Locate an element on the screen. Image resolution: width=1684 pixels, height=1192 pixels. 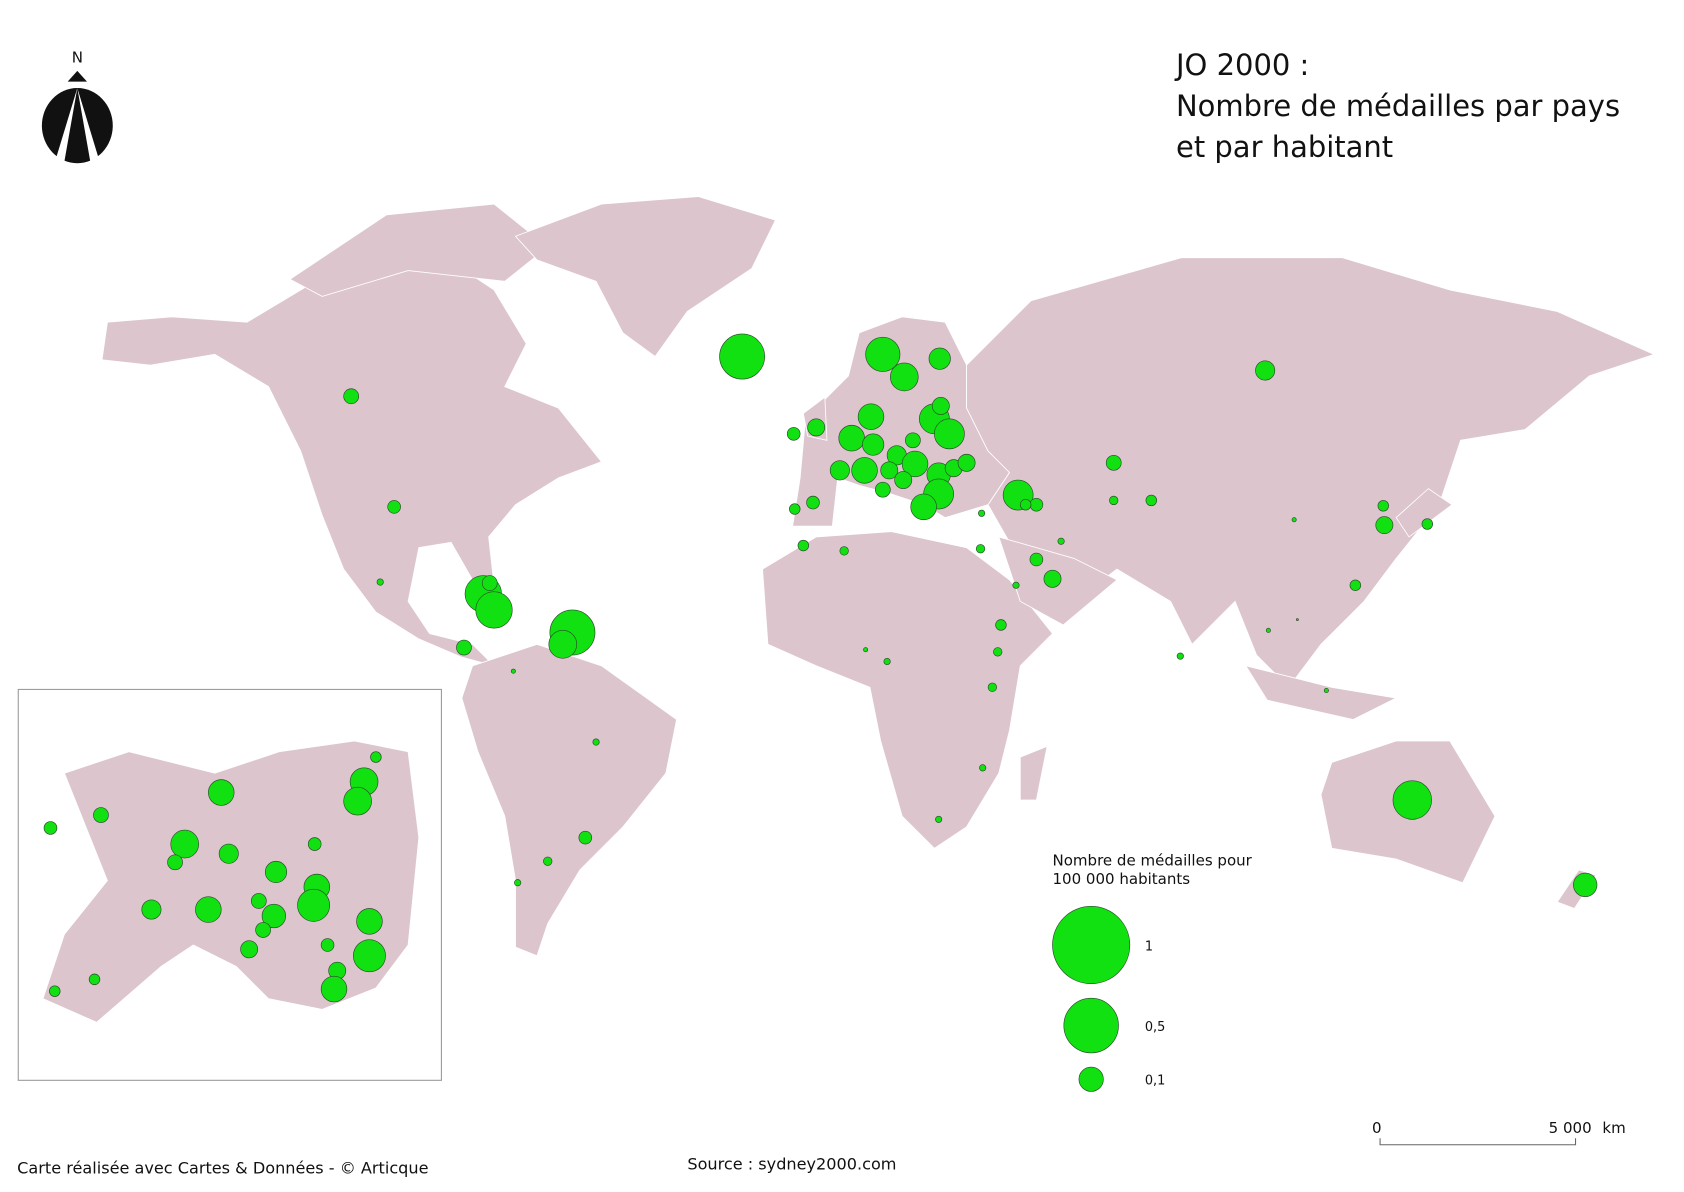
scale-unit: km is located at coordinates (1613, 1128).